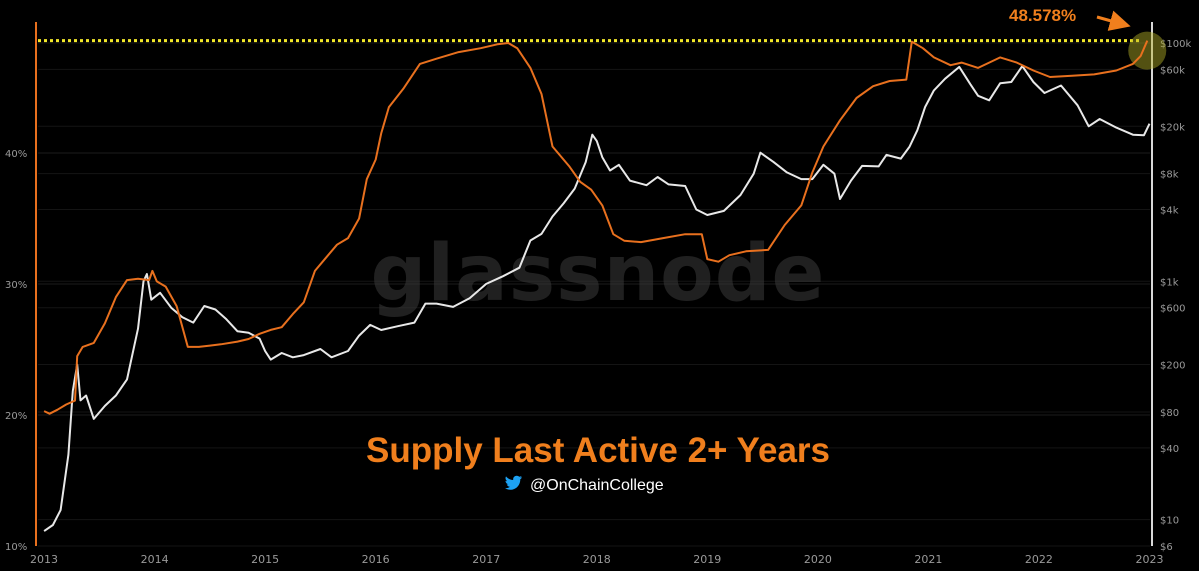 Image resolution: width=1199 pixels, height=571 pixels. I want to click on x-axis-tick-label: 2014, so click(155, 559).